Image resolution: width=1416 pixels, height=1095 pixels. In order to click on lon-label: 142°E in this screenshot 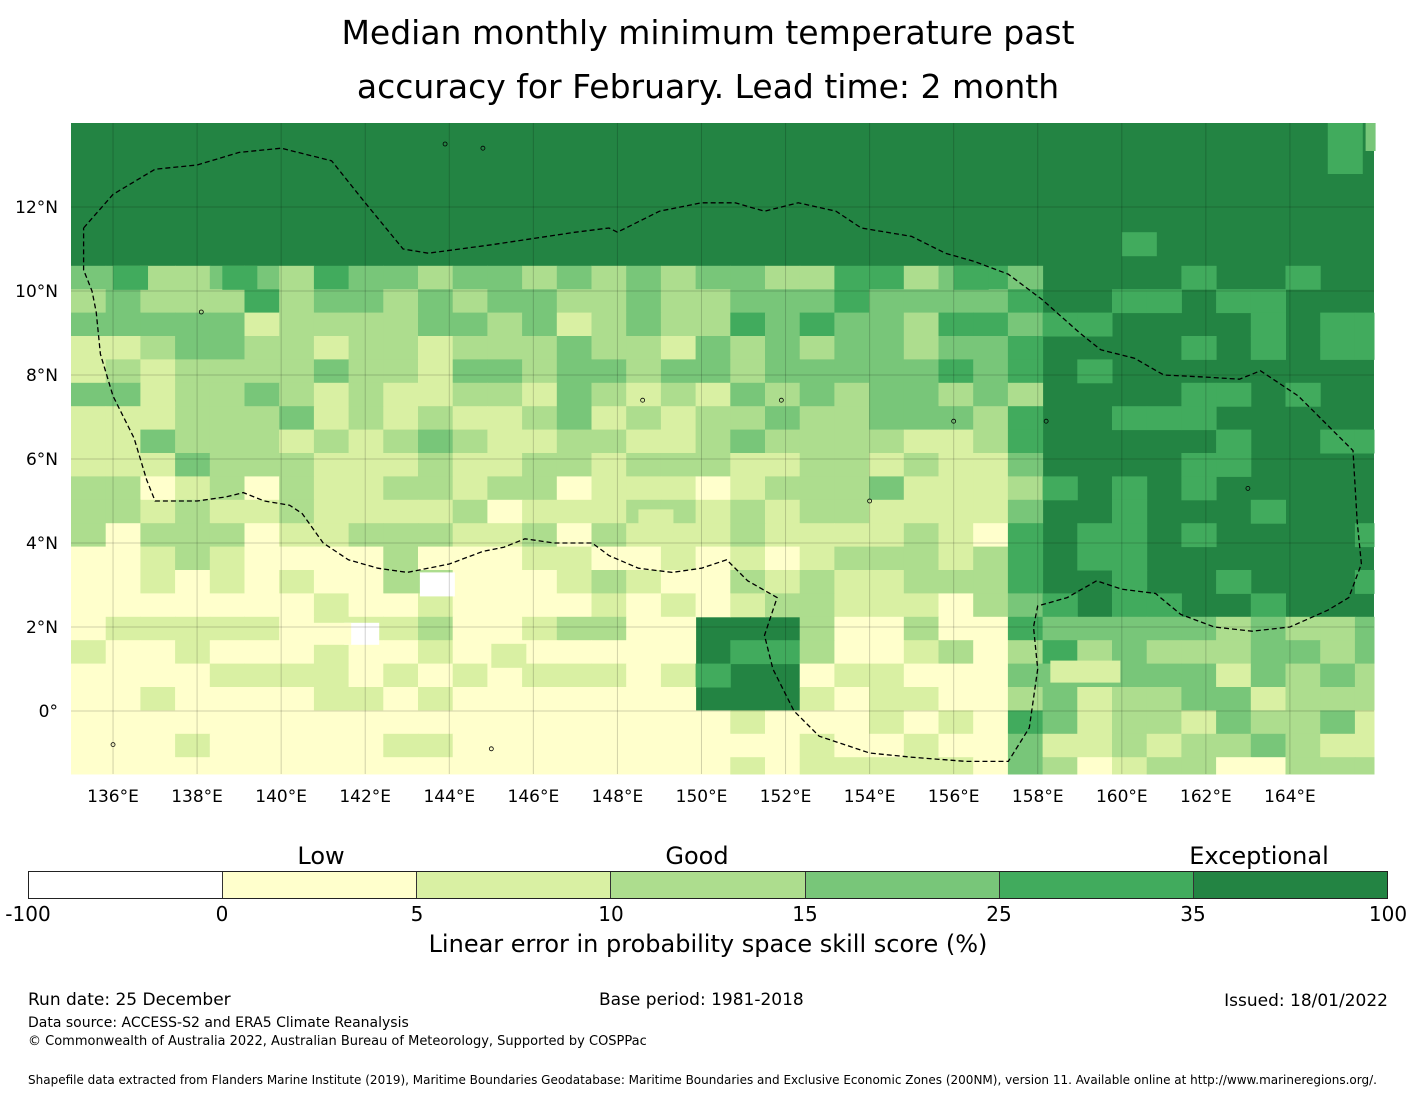, I will do `click(365, 797)`.